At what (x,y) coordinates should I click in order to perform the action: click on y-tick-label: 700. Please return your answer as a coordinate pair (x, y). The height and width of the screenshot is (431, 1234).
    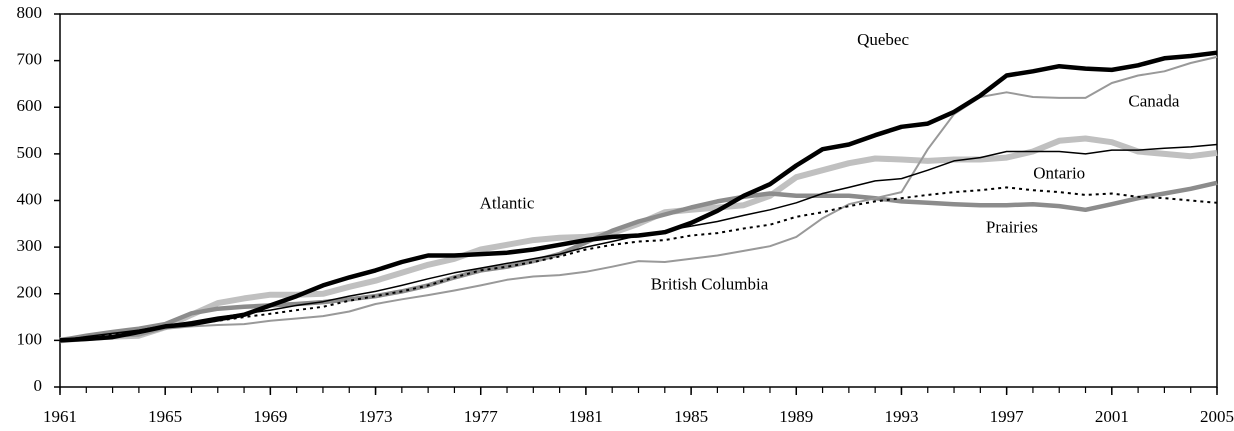
    Looking at the image, I should click on (30, 59).